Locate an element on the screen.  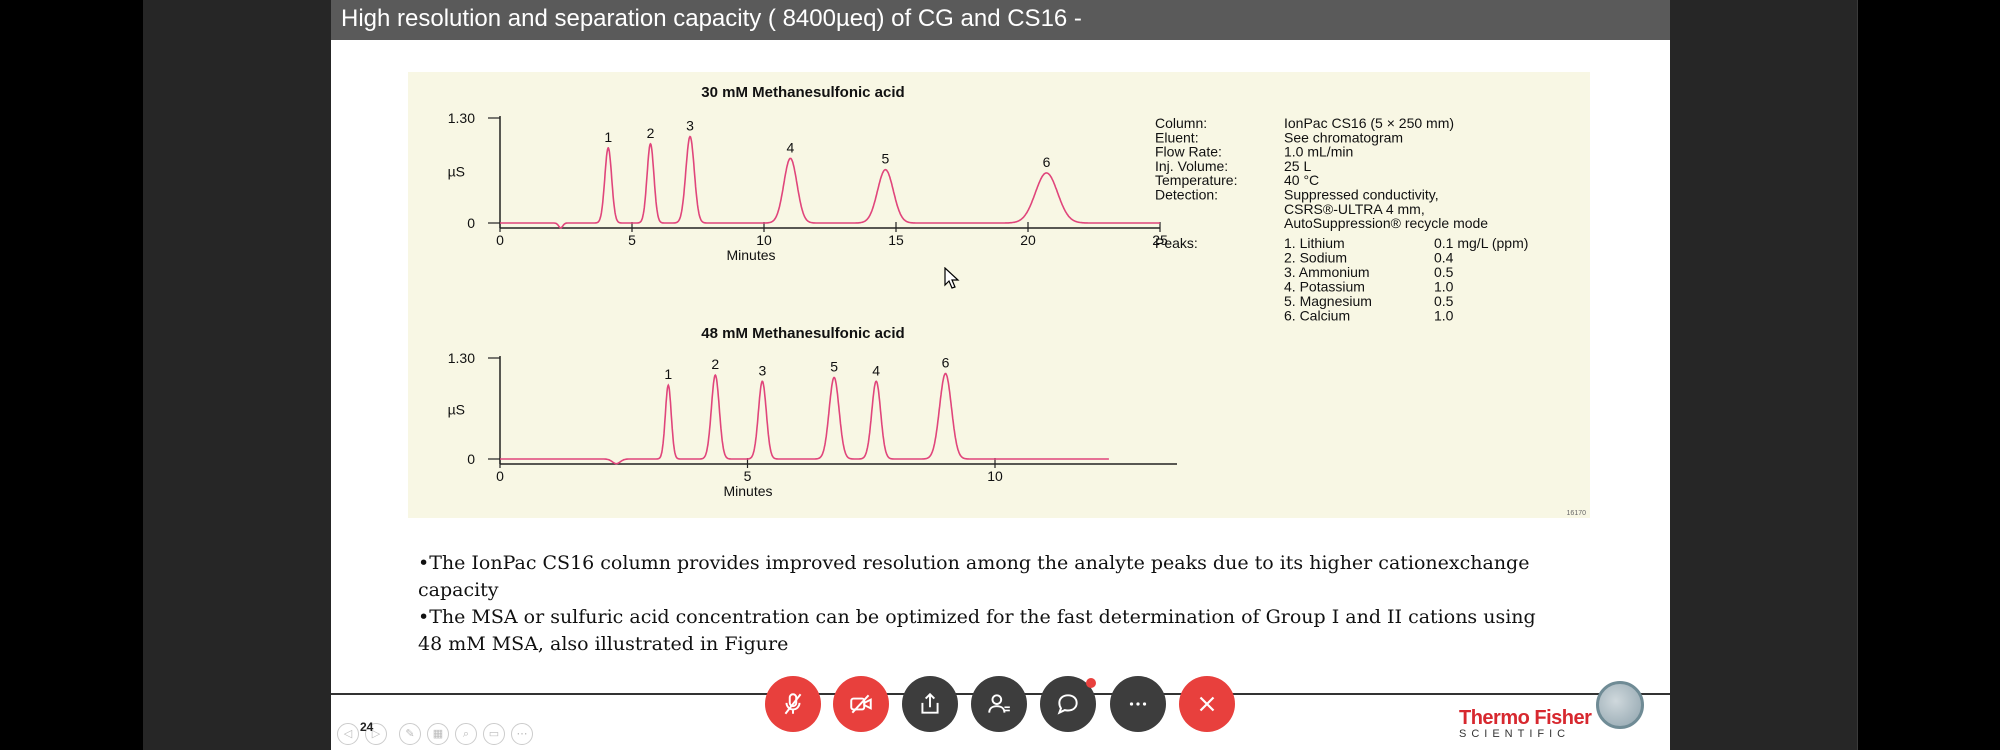
video-off-icon is located at coordinates (861, 704).